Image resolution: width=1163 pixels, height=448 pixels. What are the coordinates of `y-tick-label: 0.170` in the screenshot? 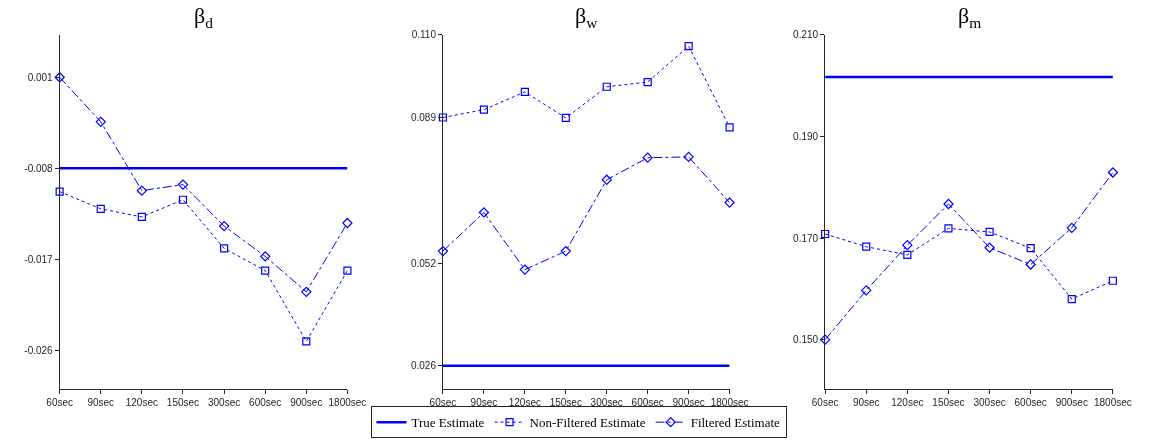 It's located at (806, 238).